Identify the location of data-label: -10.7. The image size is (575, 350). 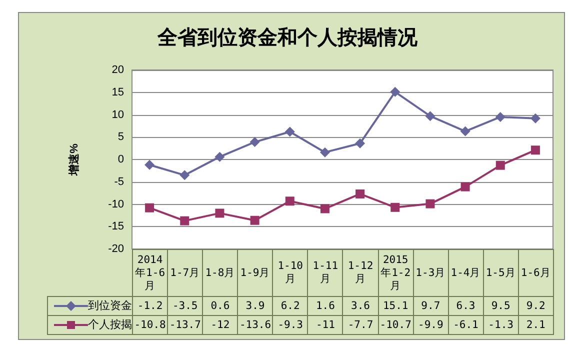
(396, 325).